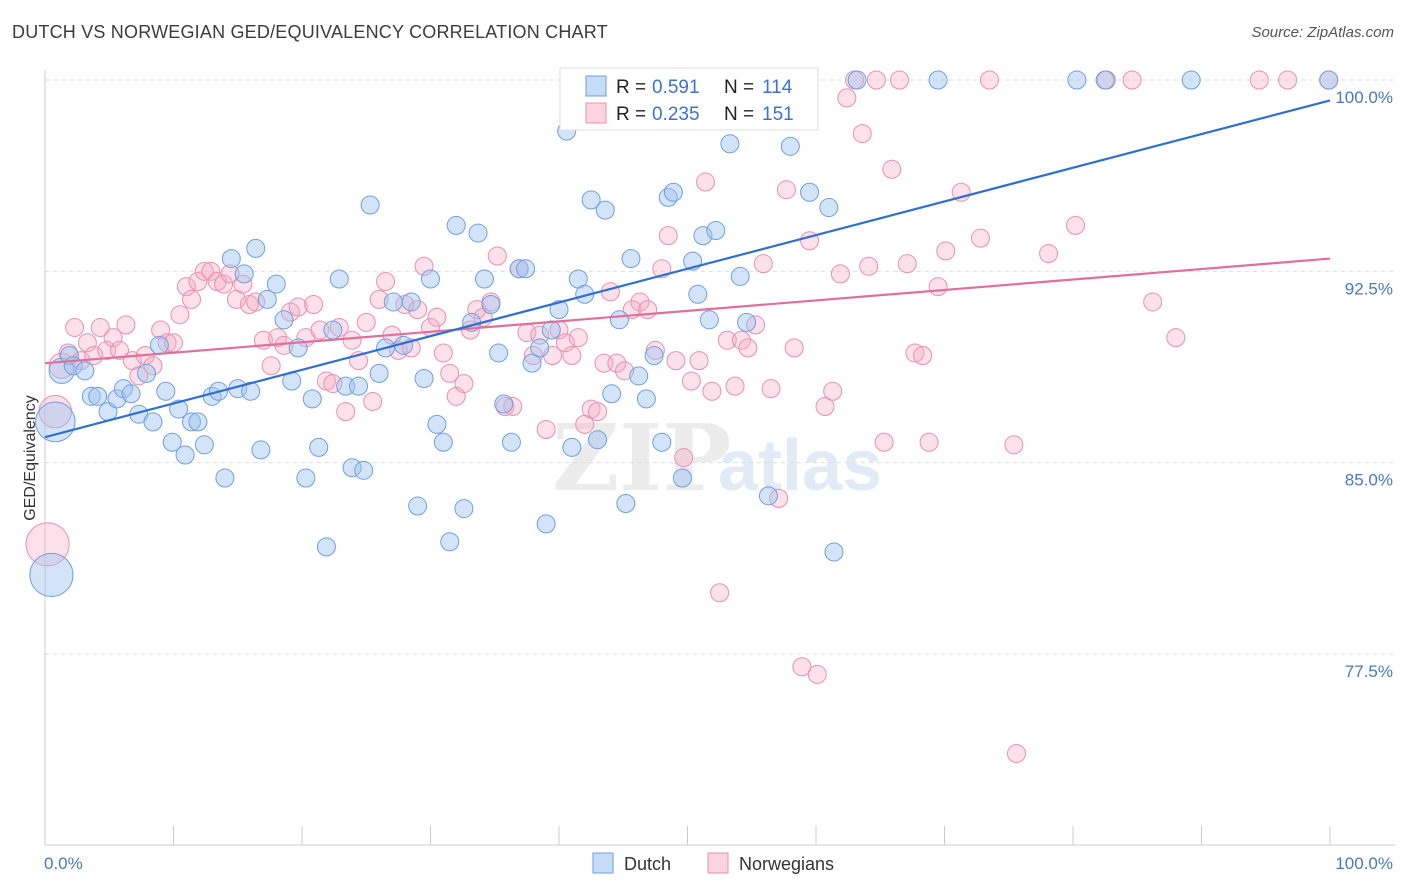  Describe the element at coordinates (30, 457) in the screenshot. I see `y-axis-label: GED/Equivalency` at that location.